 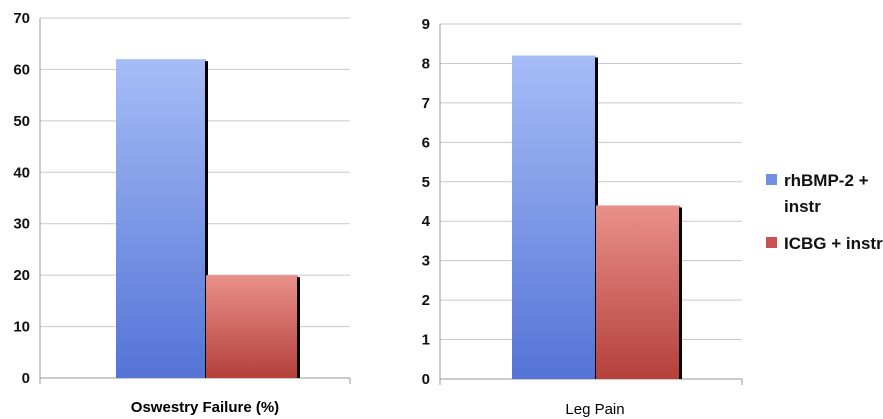 What do you see at coordinates (426, 261) in the screenshot?
I see `y-tick-leg-pain-3: 3` at bounding box center [426, 261].